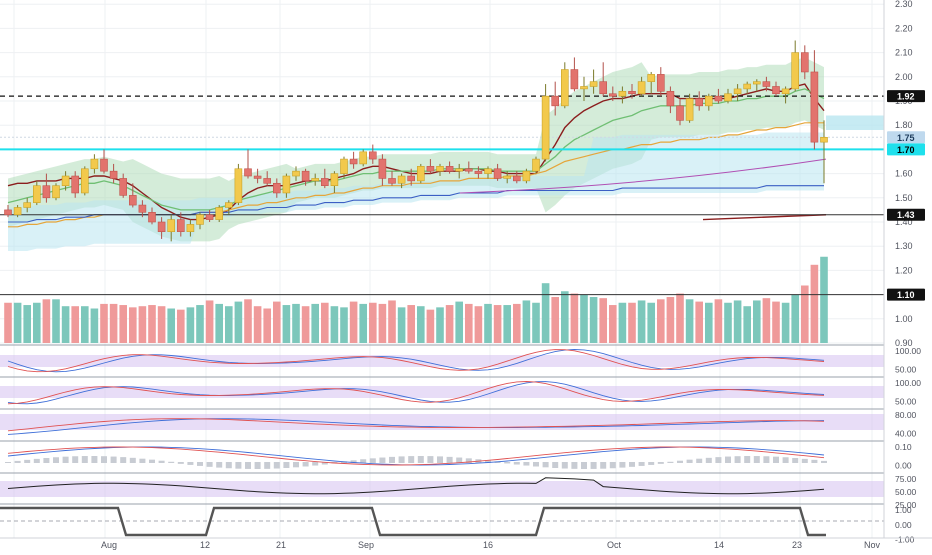  Describe the element at coordinates (906, 97) in the screenshot. I see `price-label-text: 1.92` at that location.